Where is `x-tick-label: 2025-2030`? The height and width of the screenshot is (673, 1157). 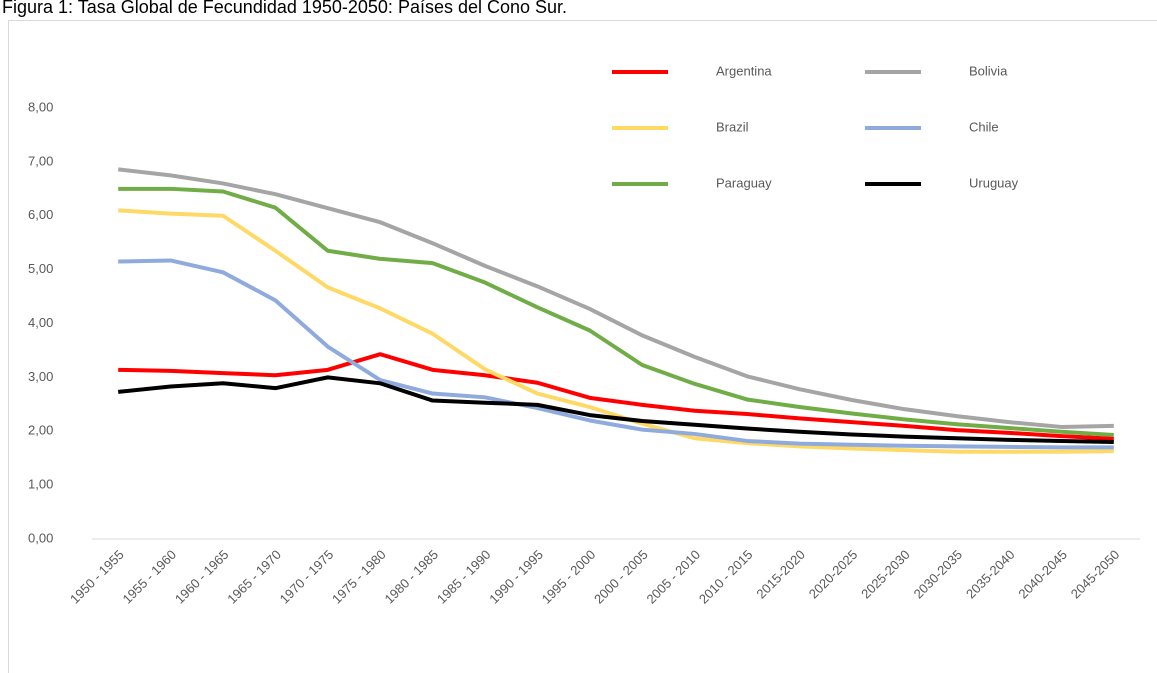
x-tick-label: 2025-2030 is located at coordinates (885, 574).